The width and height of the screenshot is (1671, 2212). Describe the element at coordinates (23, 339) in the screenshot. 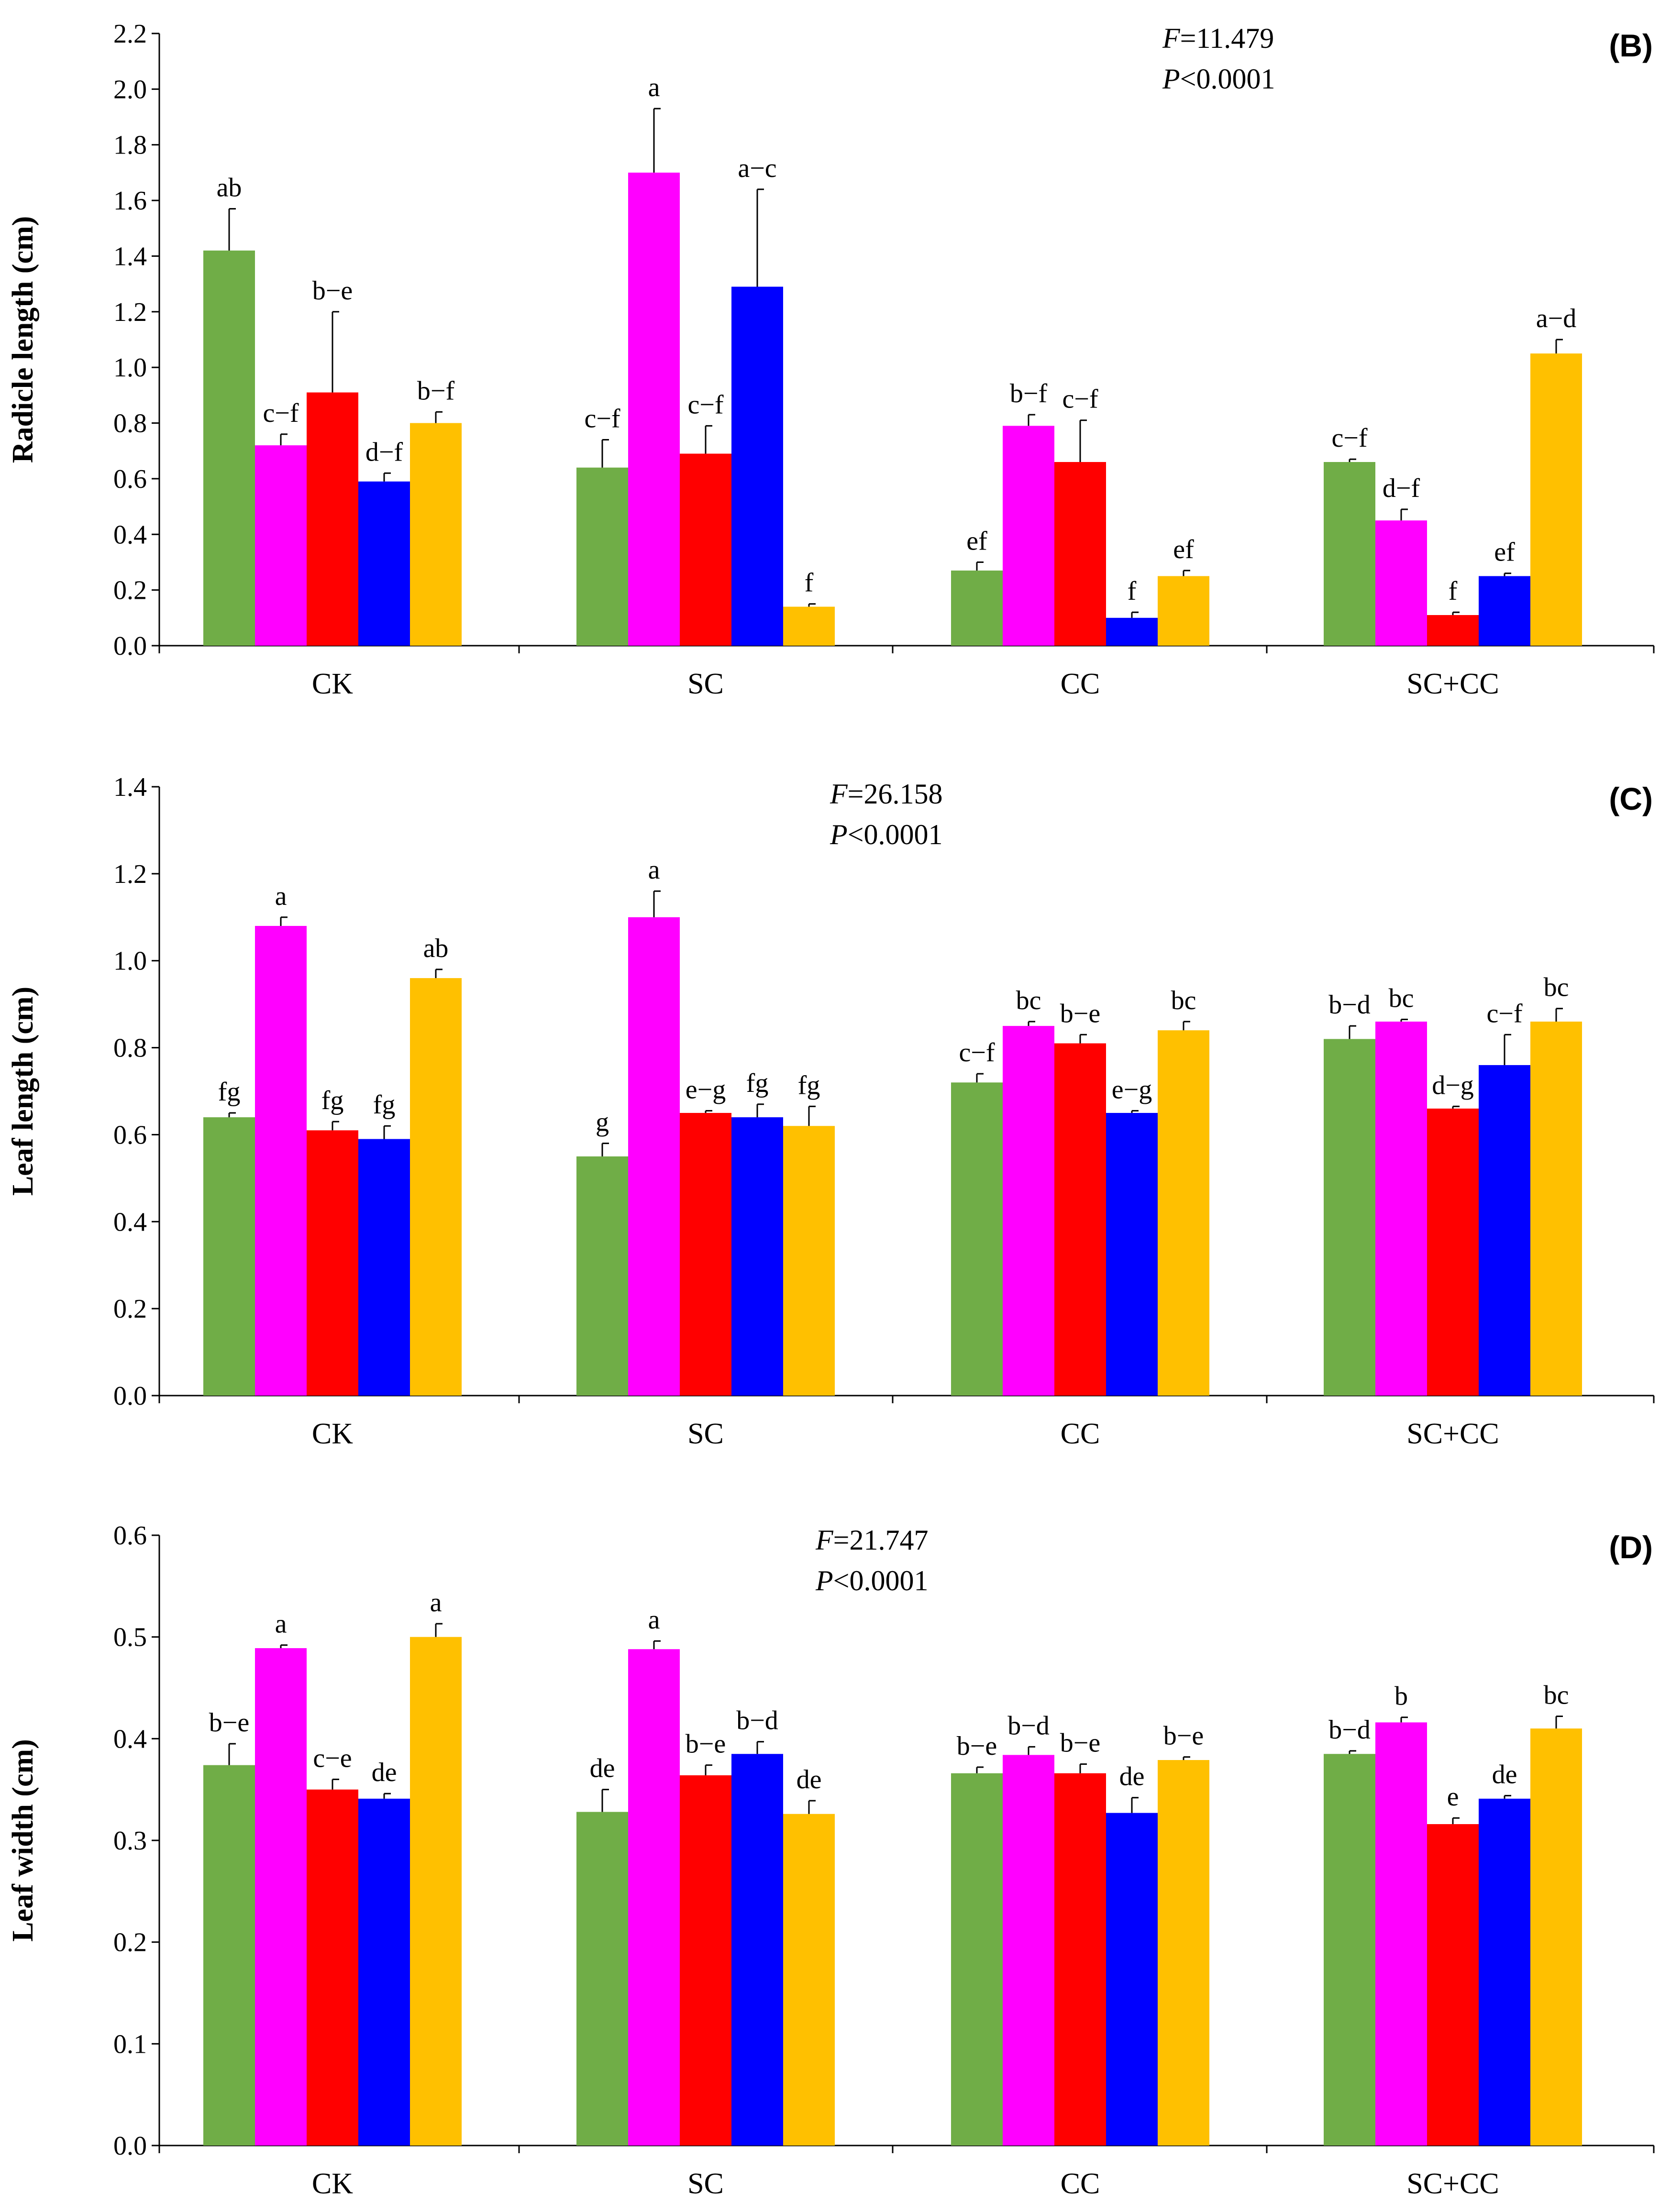

I see `y-axis-title: Radicle length (cm)` at that location.